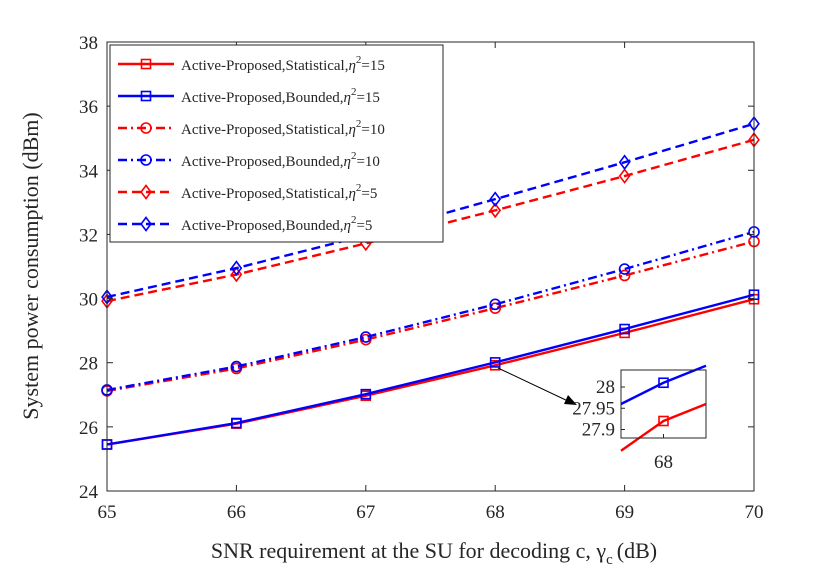  What do you see at coordinates (88, 235) in the screenshot?
I see `y-tick-label-32: 32` at bounding box center [88, 235].